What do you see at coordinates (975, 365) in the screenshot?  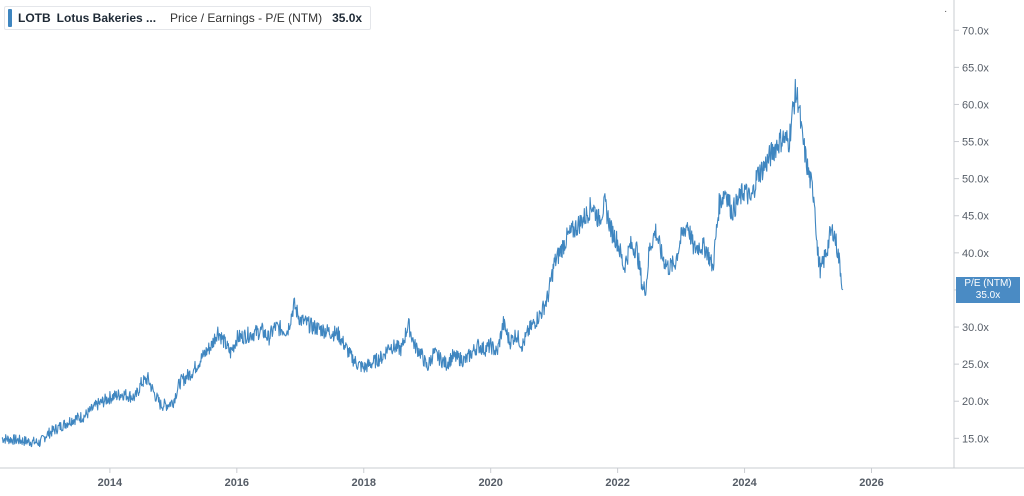 I see `y-tick-label: 25.0x` at bounding box center [975, 365].